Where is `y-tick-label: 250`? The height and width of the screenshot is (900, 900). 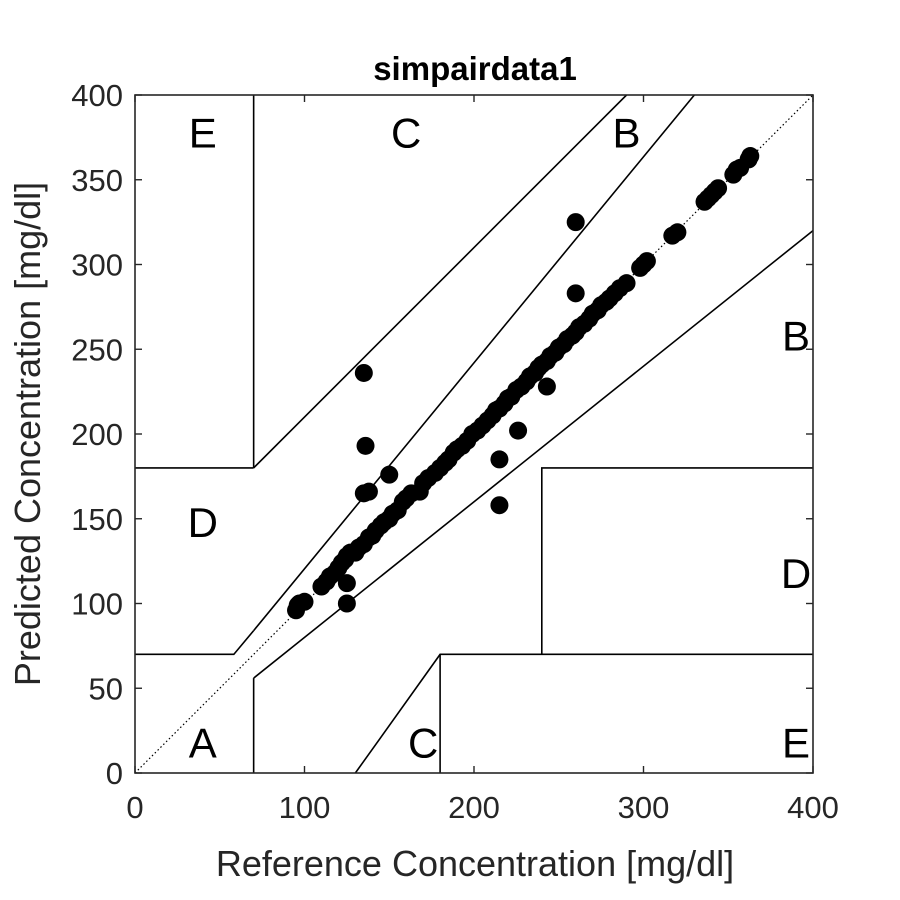 y-tick-label: 250 is located at coordinates (97, 349).